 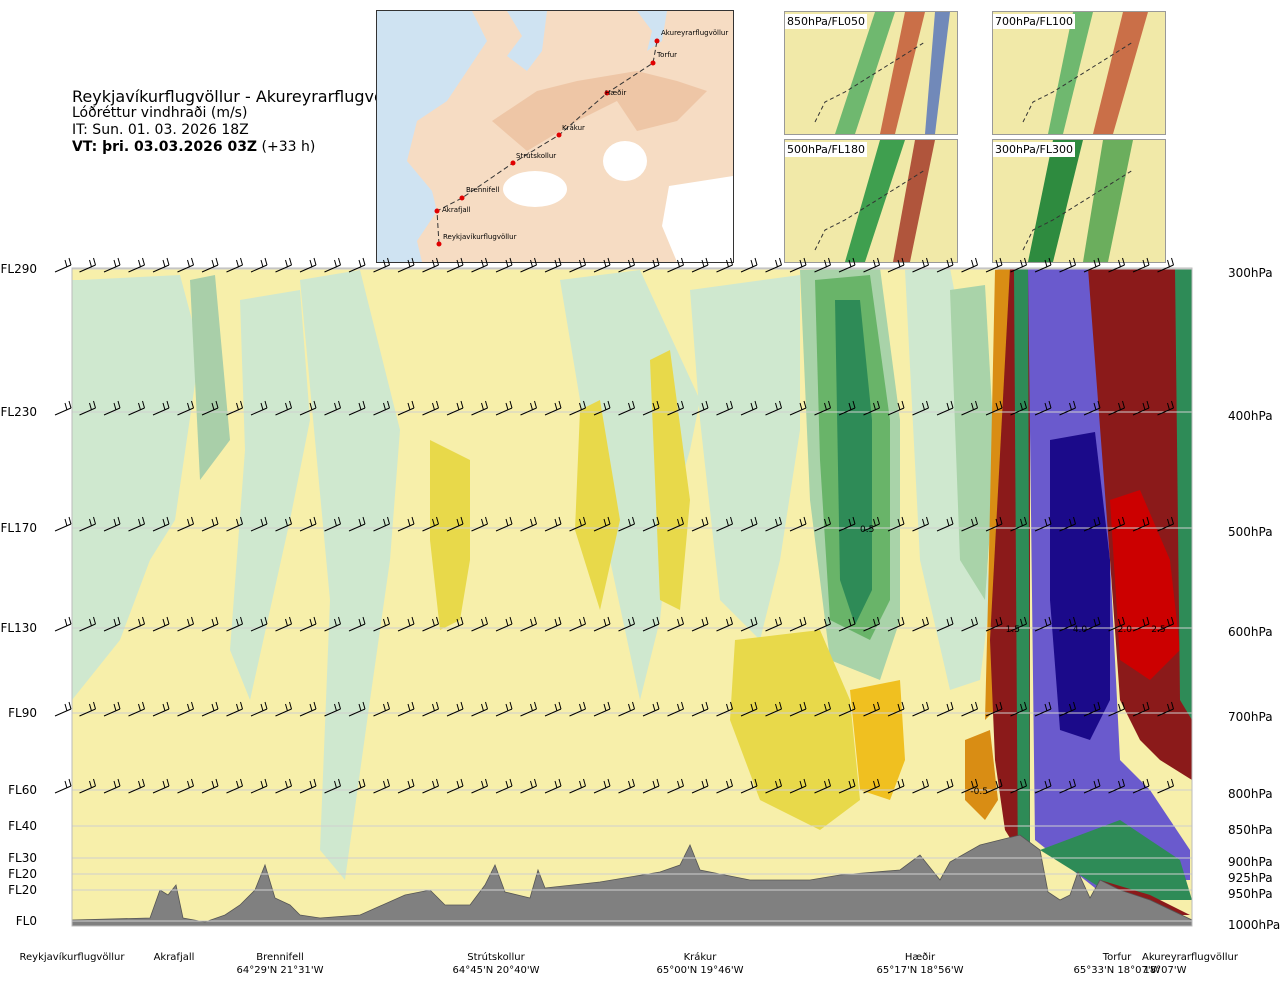 What do you see at coordinates (826, 21) in the screenshot?
I see `thumbnail-850hpa-label: 850hPa/FL050` at bounding box center [826, 21].